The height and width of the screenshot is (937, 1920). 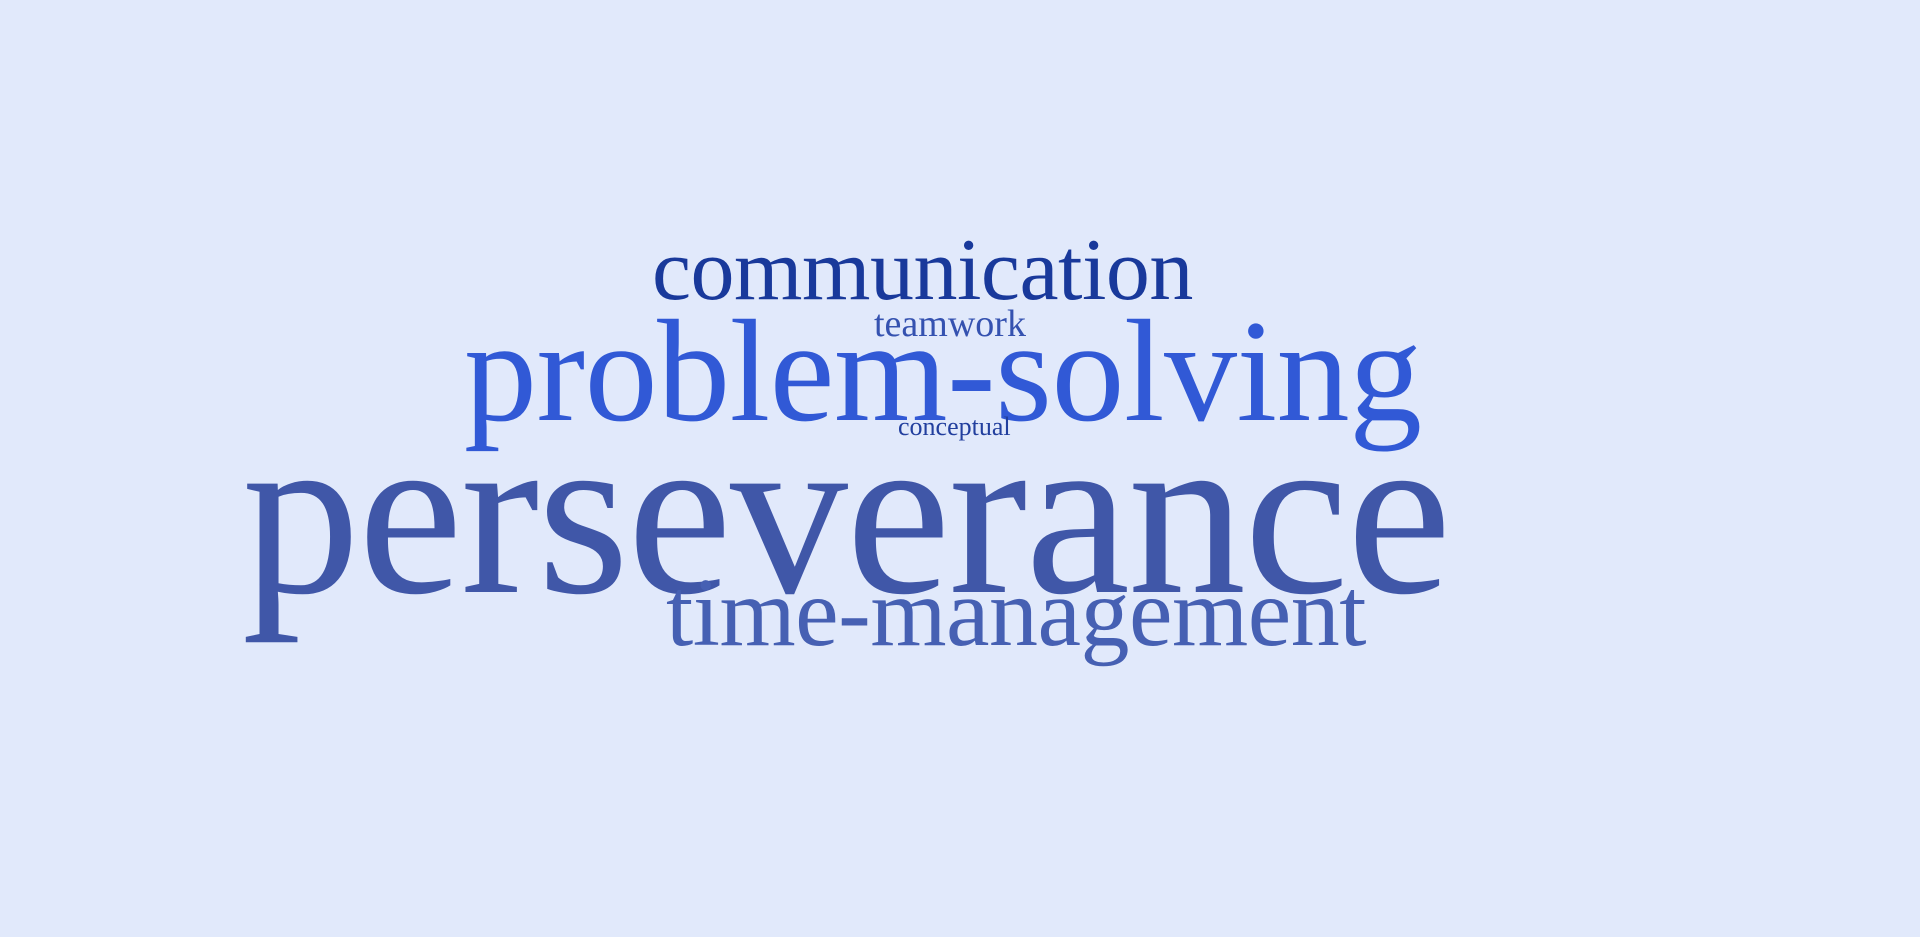 I want to click on word-time-management: time-management, so click(x=1016, y=613).